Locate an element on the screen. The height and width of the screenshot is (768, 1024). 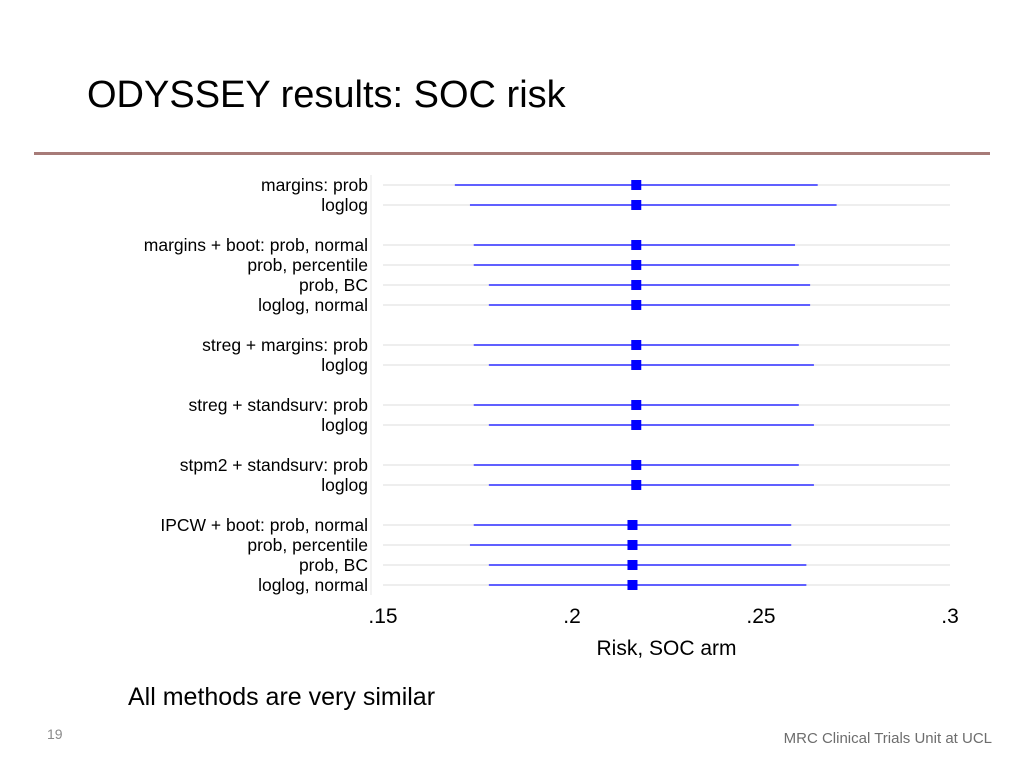
row-label: streg + standsurv: prob is located at coordinates (278, 405).